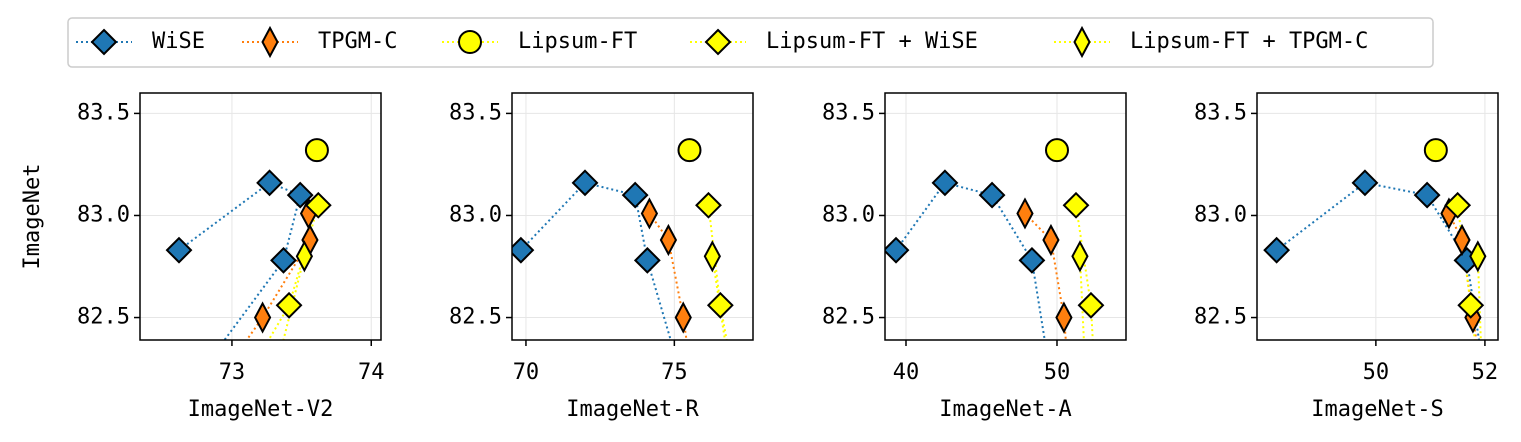  Describe the element at coordinates (872, 41) in the screenshot. I see `legend-label: Lipsum-FT + WiSE` at that location.